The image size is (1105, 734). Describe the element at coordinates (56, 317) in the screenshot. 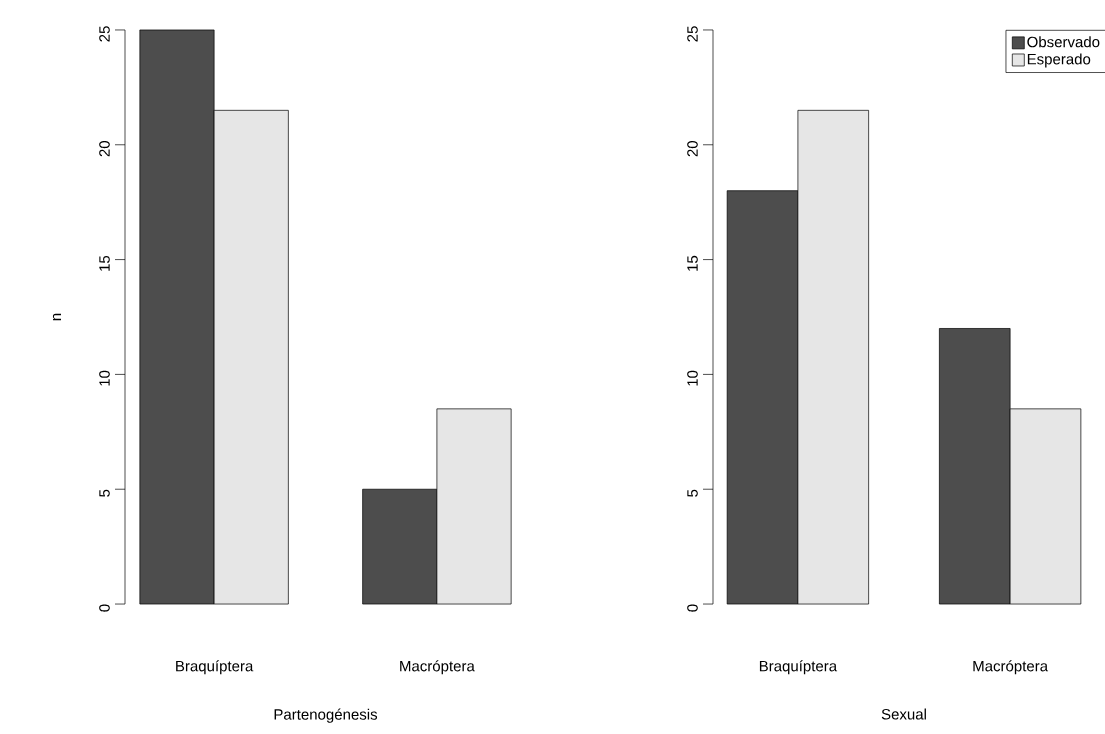

I see `y-axis-title: n` at that location.